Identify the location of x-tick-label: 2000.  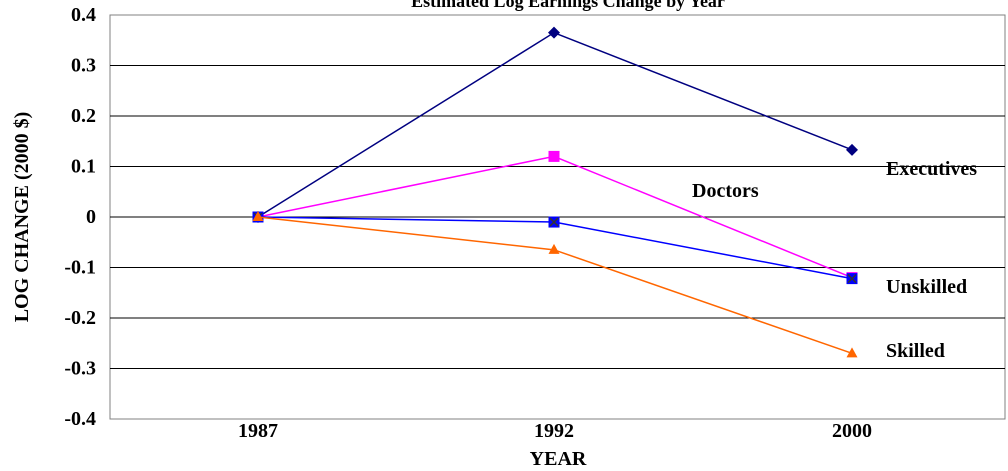
(852, 431).